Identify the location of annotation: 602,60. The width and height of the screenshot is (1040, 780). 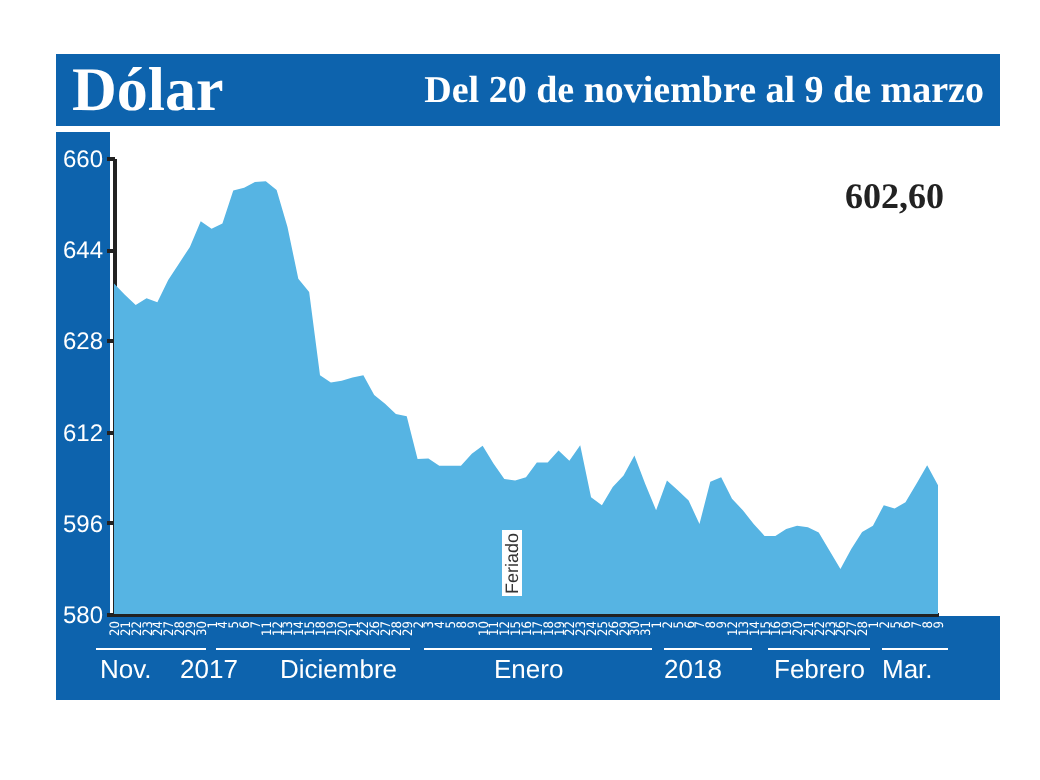
(894, 197).